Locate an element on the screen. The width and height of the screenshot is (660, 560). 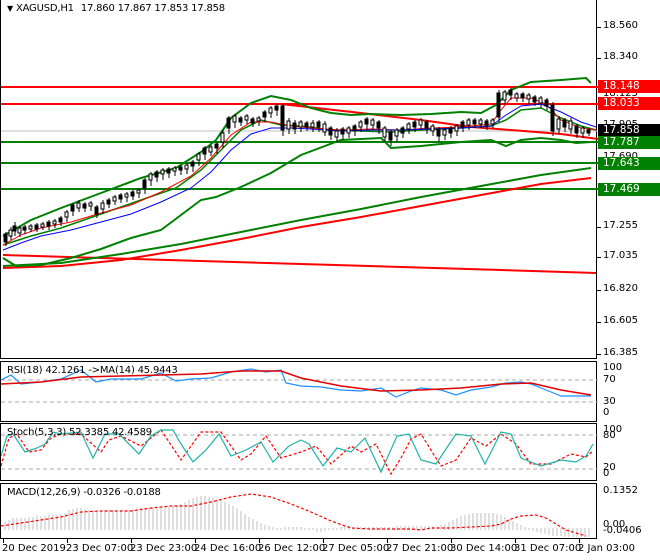
time-label: 30 Dec 14:00 is located at coordinates (484, 548).